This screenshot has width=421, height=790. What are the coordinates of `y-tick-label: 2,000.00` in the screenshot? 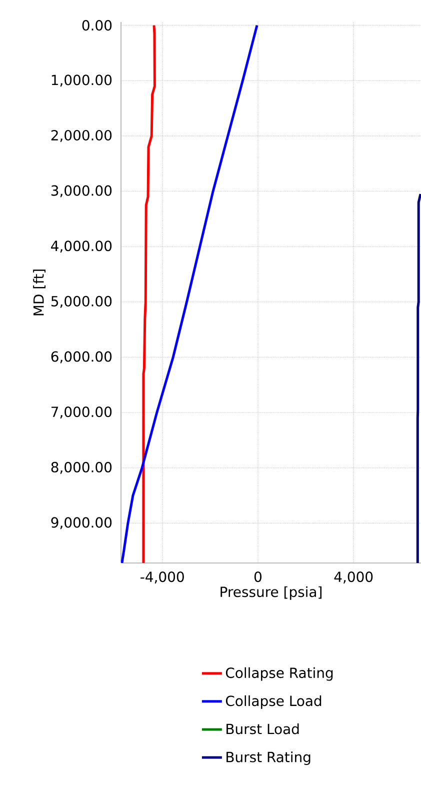 It's located at (81, 136).